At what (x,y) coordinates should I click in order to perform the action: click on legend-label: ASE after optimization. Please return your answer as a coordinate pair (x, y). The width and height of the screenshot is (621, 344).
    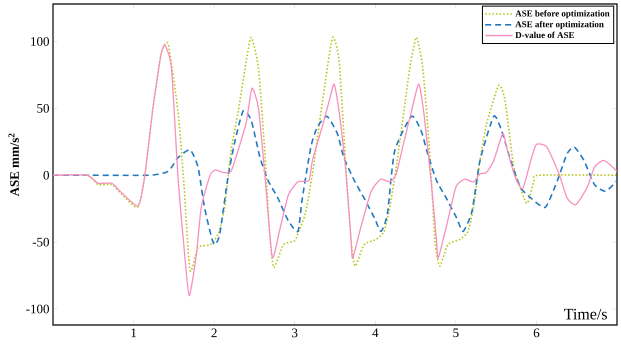
    Looking at the image, I should click on (559, 25).